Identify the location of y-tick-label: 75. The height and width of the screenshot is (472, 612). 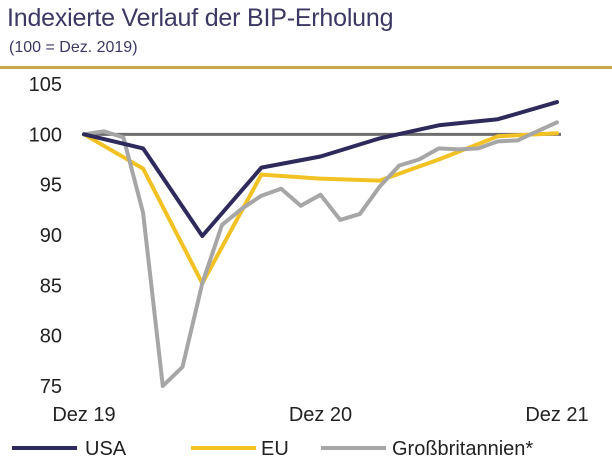
(51, 387).